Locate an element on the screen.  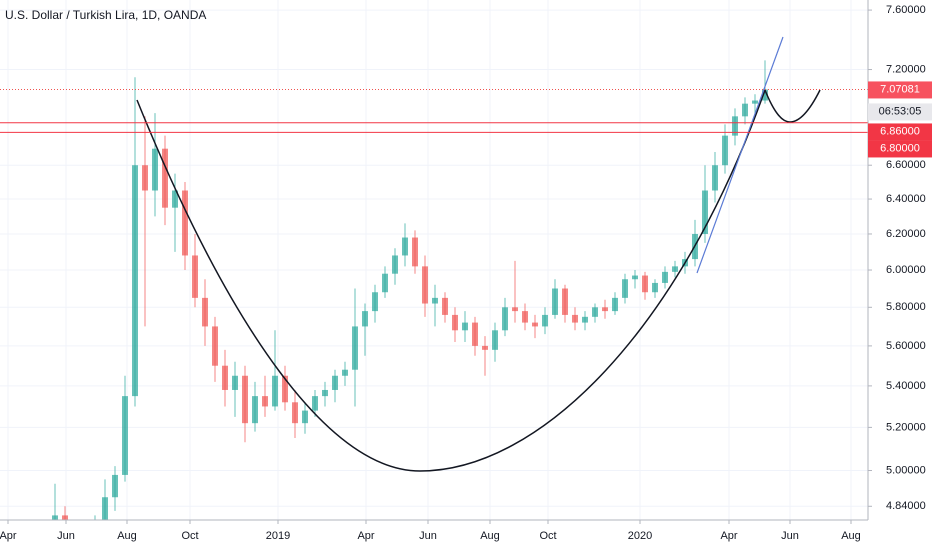
price-line-label: 6.86000 is located at coordinates (900, 131).